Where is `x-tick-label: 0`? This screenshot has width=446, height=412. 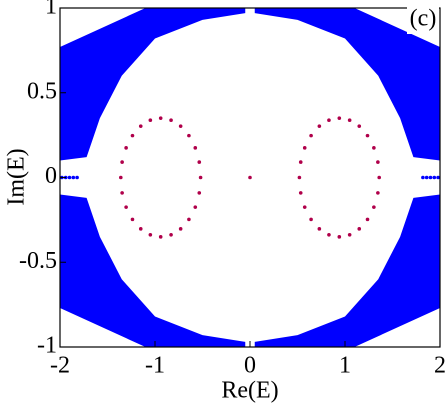
x-tick-label: 0 is located at coordinates (250, 366).